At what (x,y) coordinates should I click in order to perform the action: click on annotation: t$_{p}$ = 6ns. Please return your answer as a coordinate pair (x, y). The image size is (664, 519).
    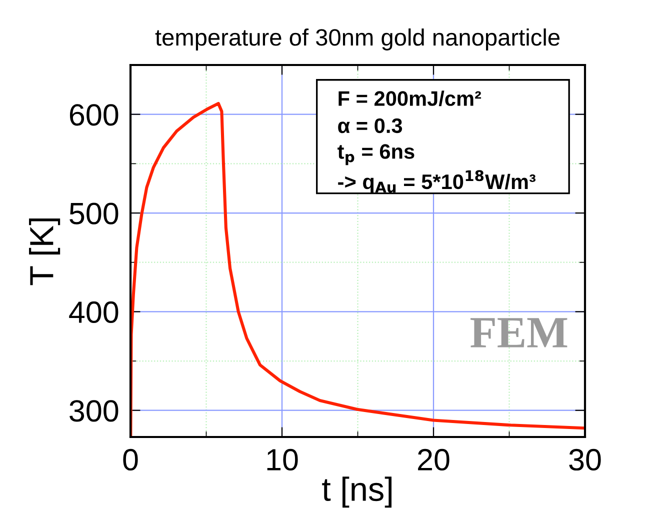
    Looking at the image, I should click on (376, 155).